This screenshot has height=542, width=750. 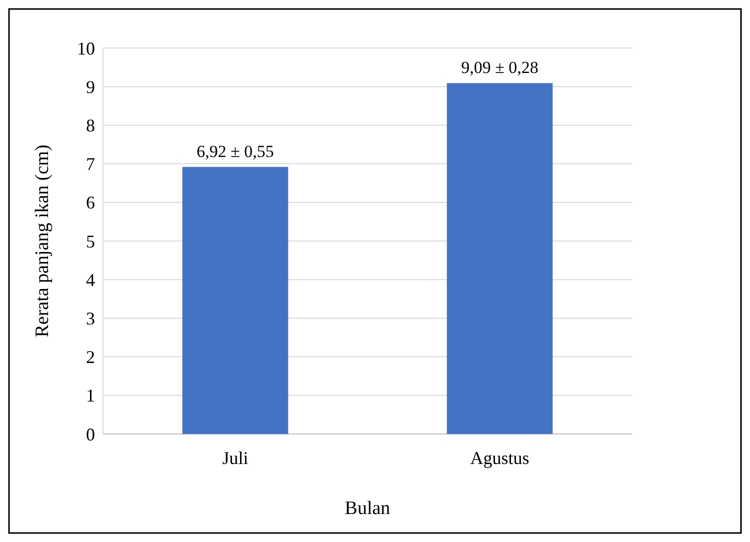 I want to click on y-tick-label: 0, so click(x=90, y=434).